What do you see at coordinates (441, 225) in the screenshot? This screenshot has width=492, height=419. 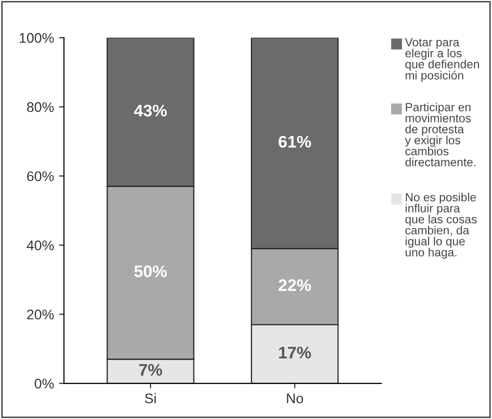 I see `legend-label: No es posible influir para que las cosas cambien, da igual lo que uno haga.` at bounding box center [441, 225].